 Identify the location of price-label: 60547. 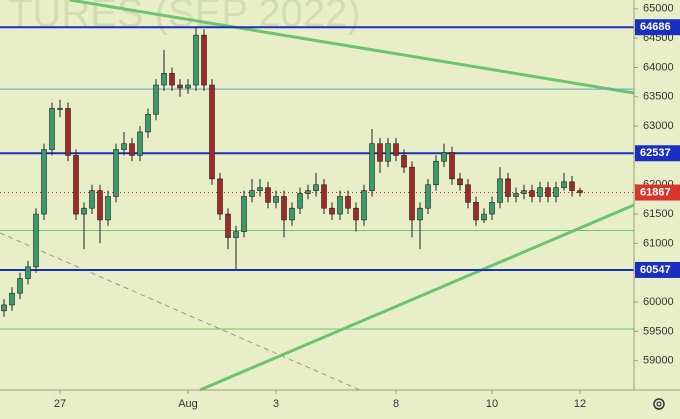
(655, 270).